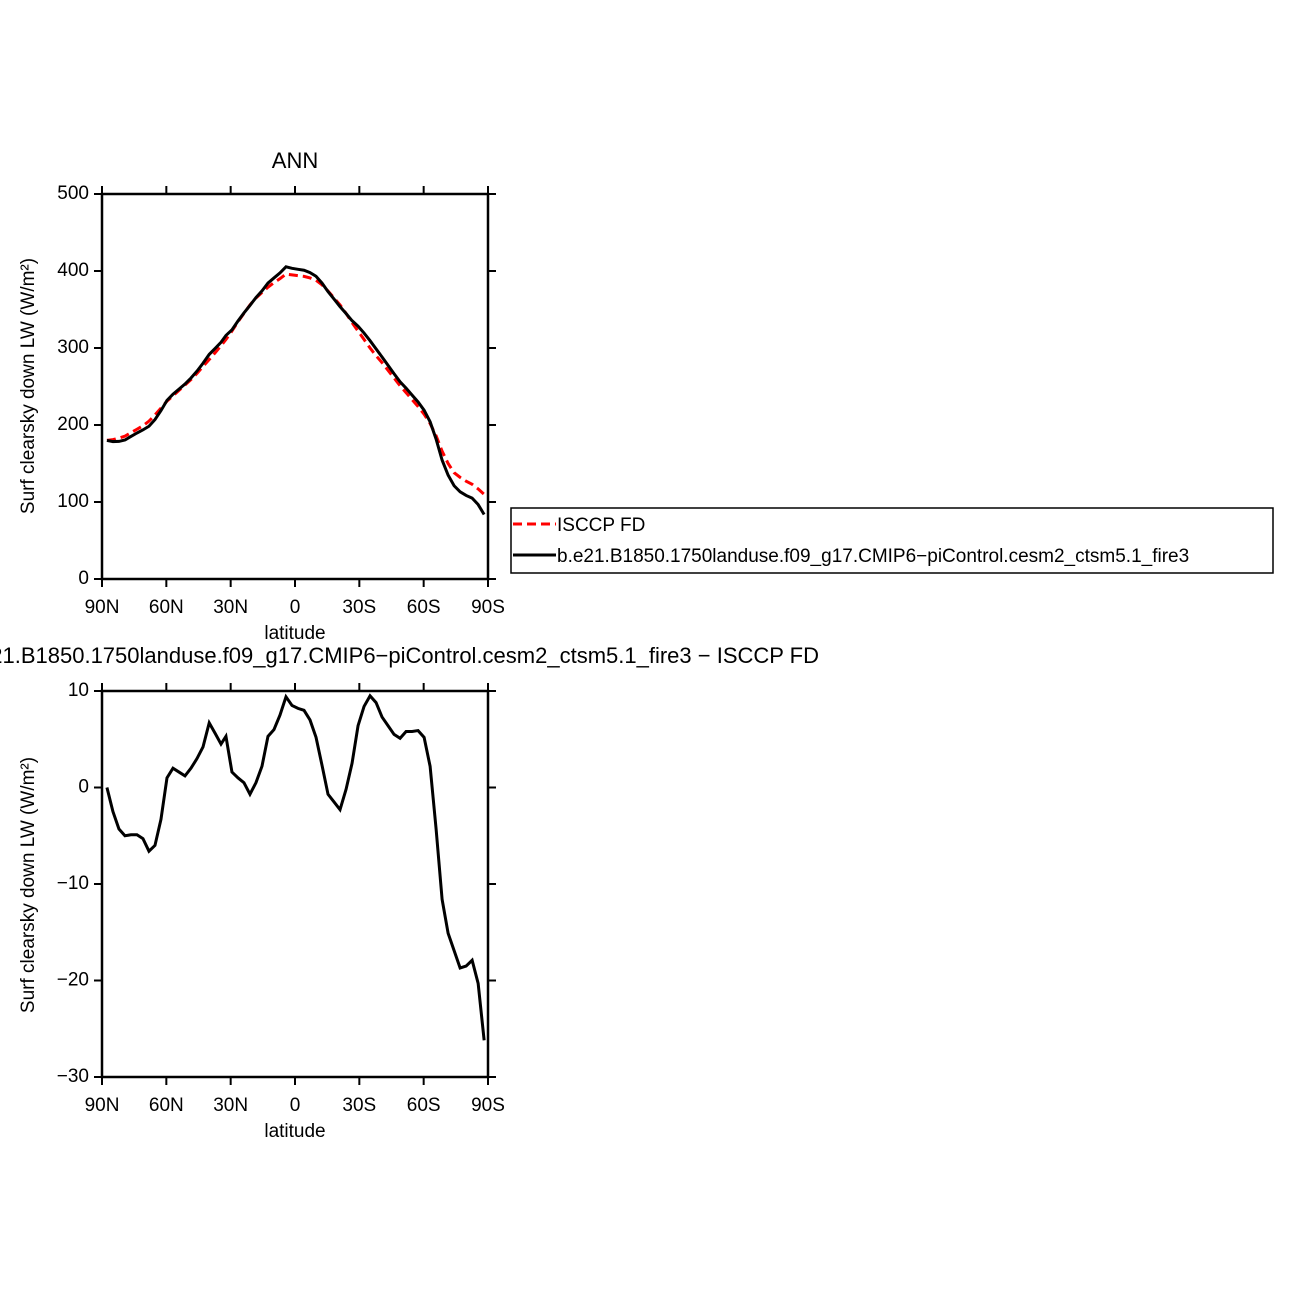 This screenshot has width=1291, height=1291. What do you see at coordinates (73, 1076) in the screenshot?
I see `y-tick-label: −30` at bounding box center [73, 1076].